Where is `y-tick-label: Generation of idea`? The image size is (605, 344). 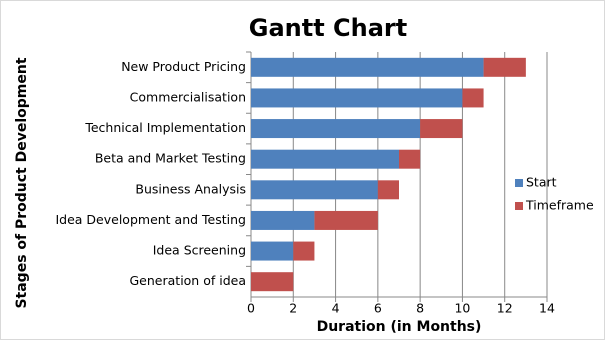 y-tick-label: Generation of idea is located at coordinates (188, 280).